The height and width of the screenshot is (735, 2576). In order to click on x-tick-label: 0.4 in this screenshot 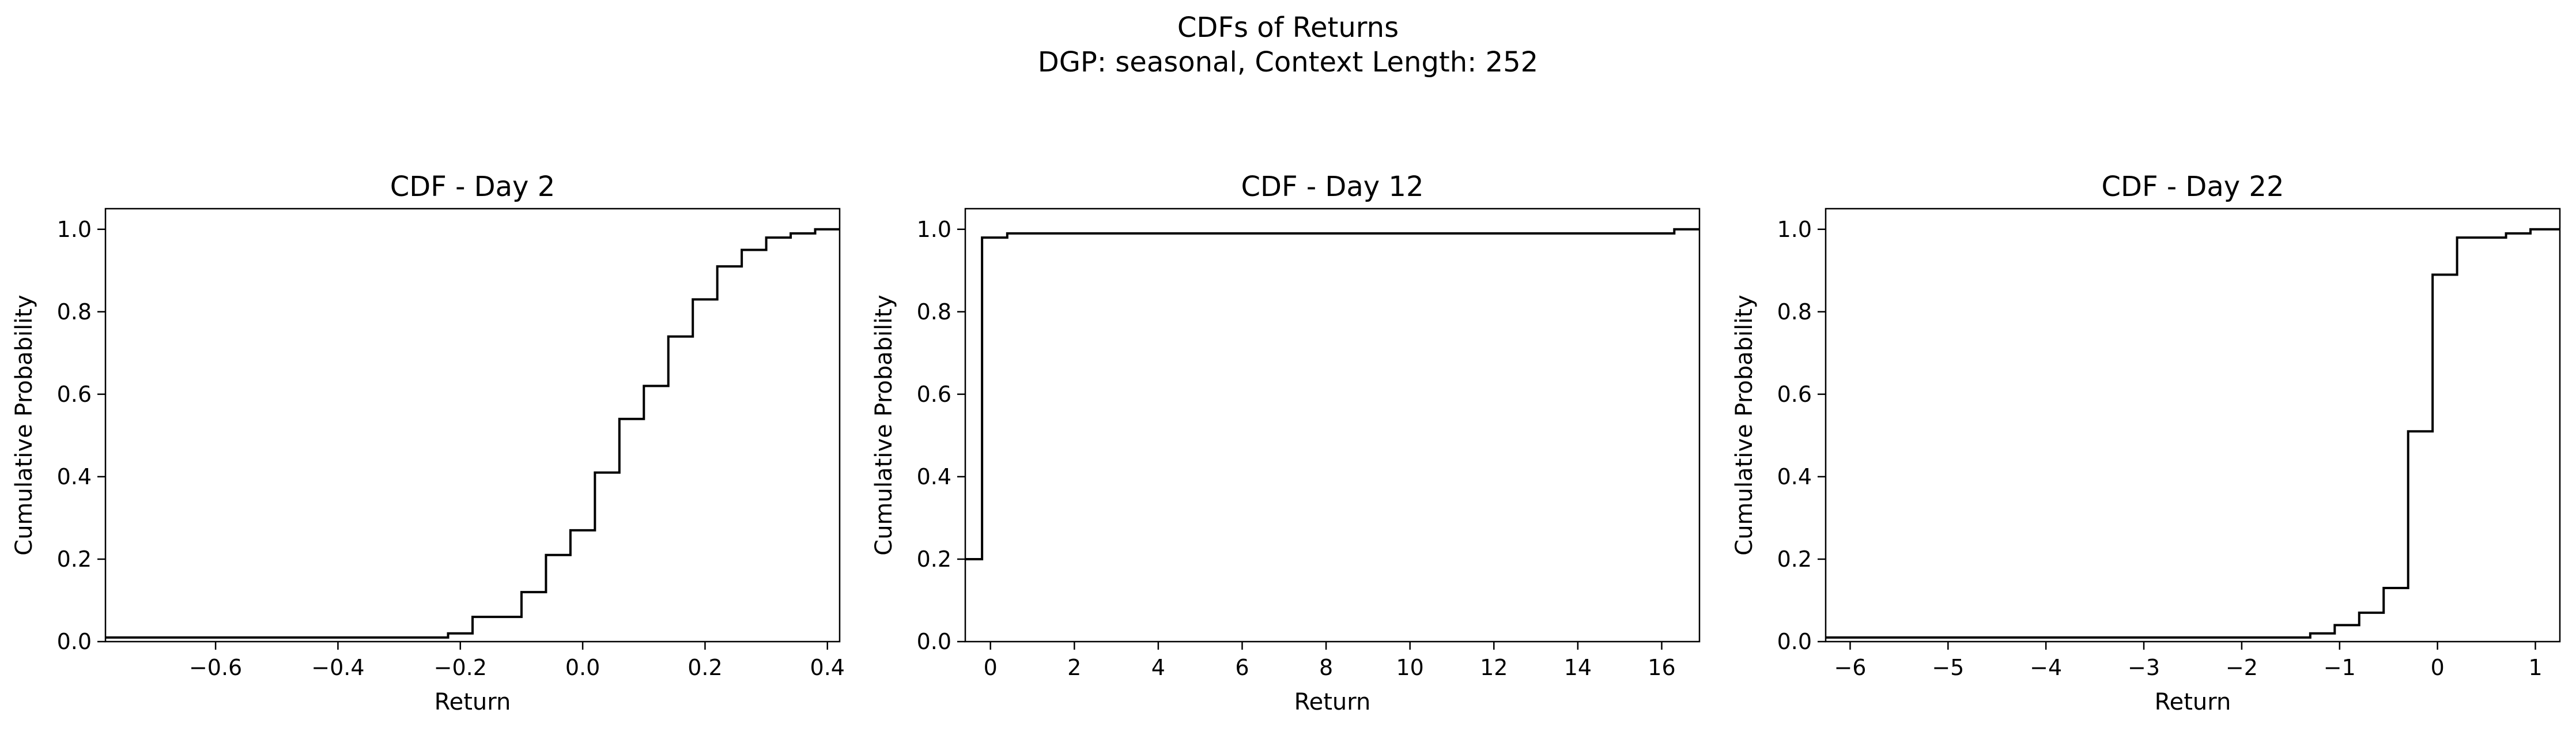, I will do `click(827, 667)`.